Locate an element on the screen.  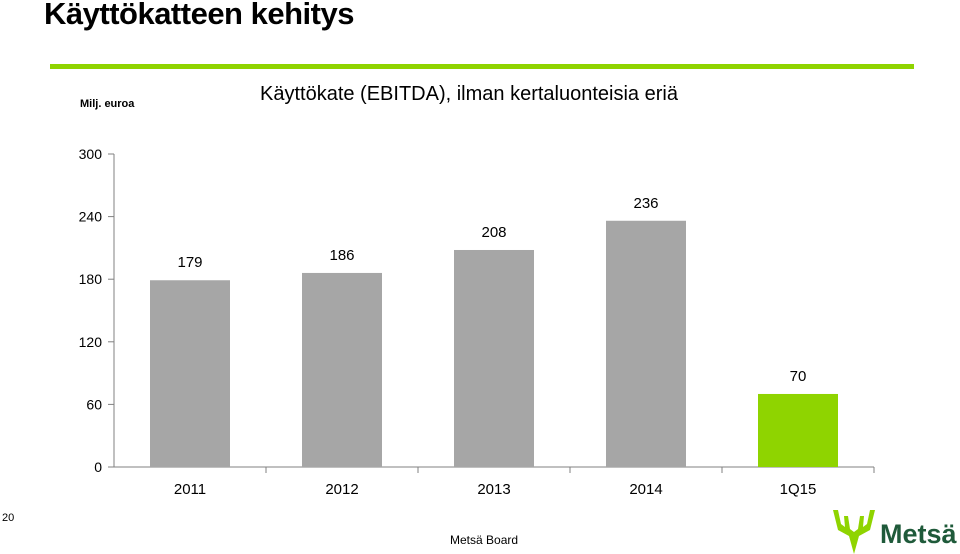
y-axis-unit-label: Milj. euroa is located at coordinates (107, 104).